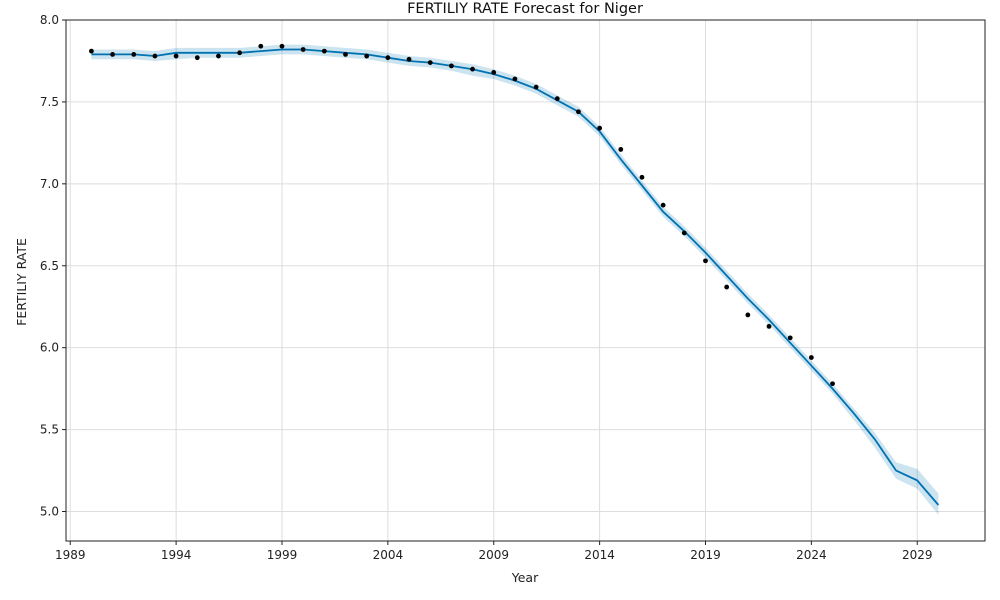 Image resolution: width=1000 pixels, height=600 pixels. I want to click on x-axis-title: Year, so click(525, 577).